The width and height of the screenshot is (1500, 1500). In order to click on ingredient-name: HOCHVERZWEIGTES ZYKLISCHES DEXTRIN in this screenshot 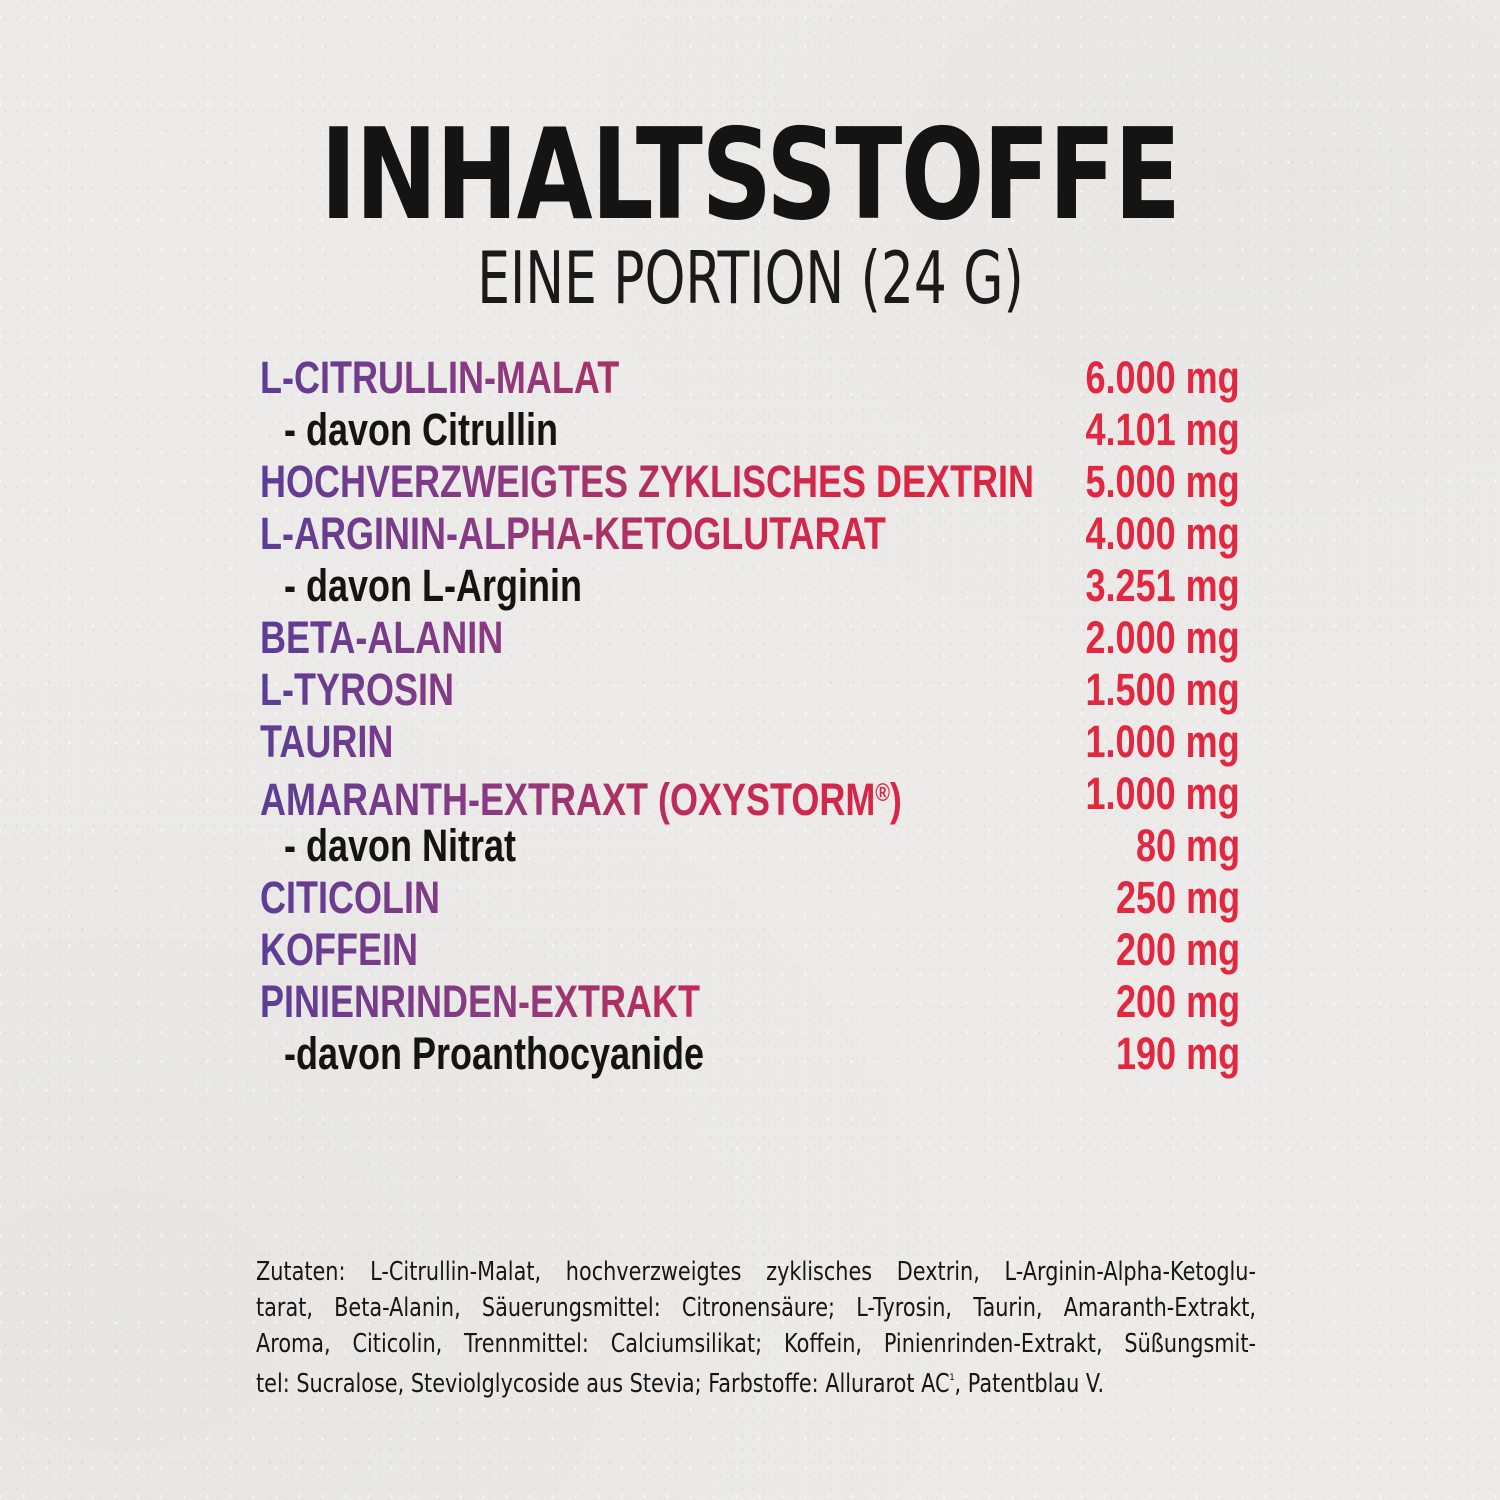, I will do `click(660, 482)`.